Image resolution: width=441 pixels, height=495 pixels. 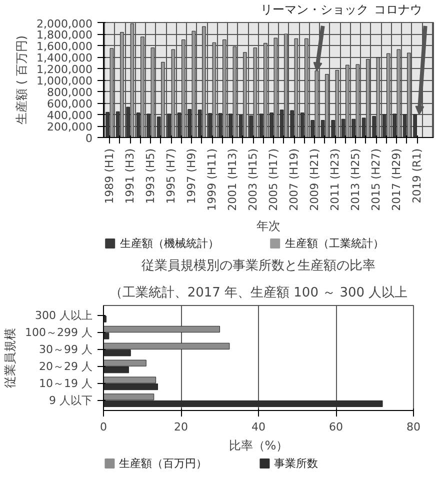 I want to click on x-tick-label: 0, so click(x=103, y=427).